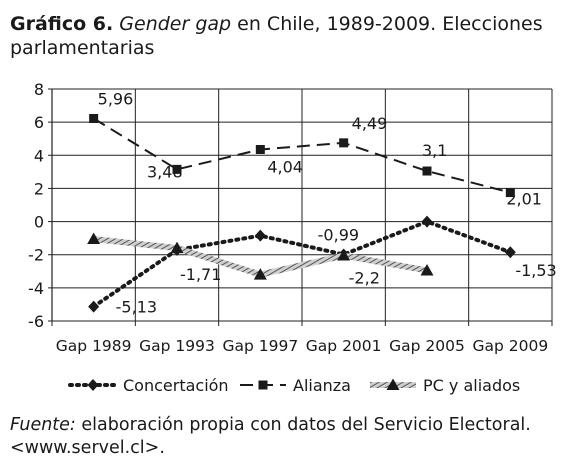 Image resolution: width=580 pixels, height=473 pixels. I want to click on series-alianza, so click(302, 155).